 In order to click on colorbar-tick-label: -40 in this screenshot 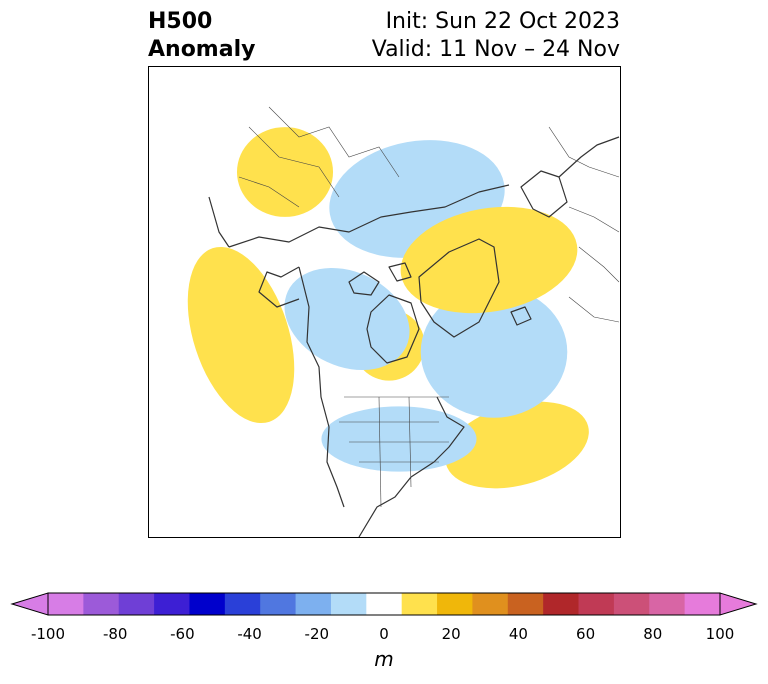, I will do `click(249, 634)`.